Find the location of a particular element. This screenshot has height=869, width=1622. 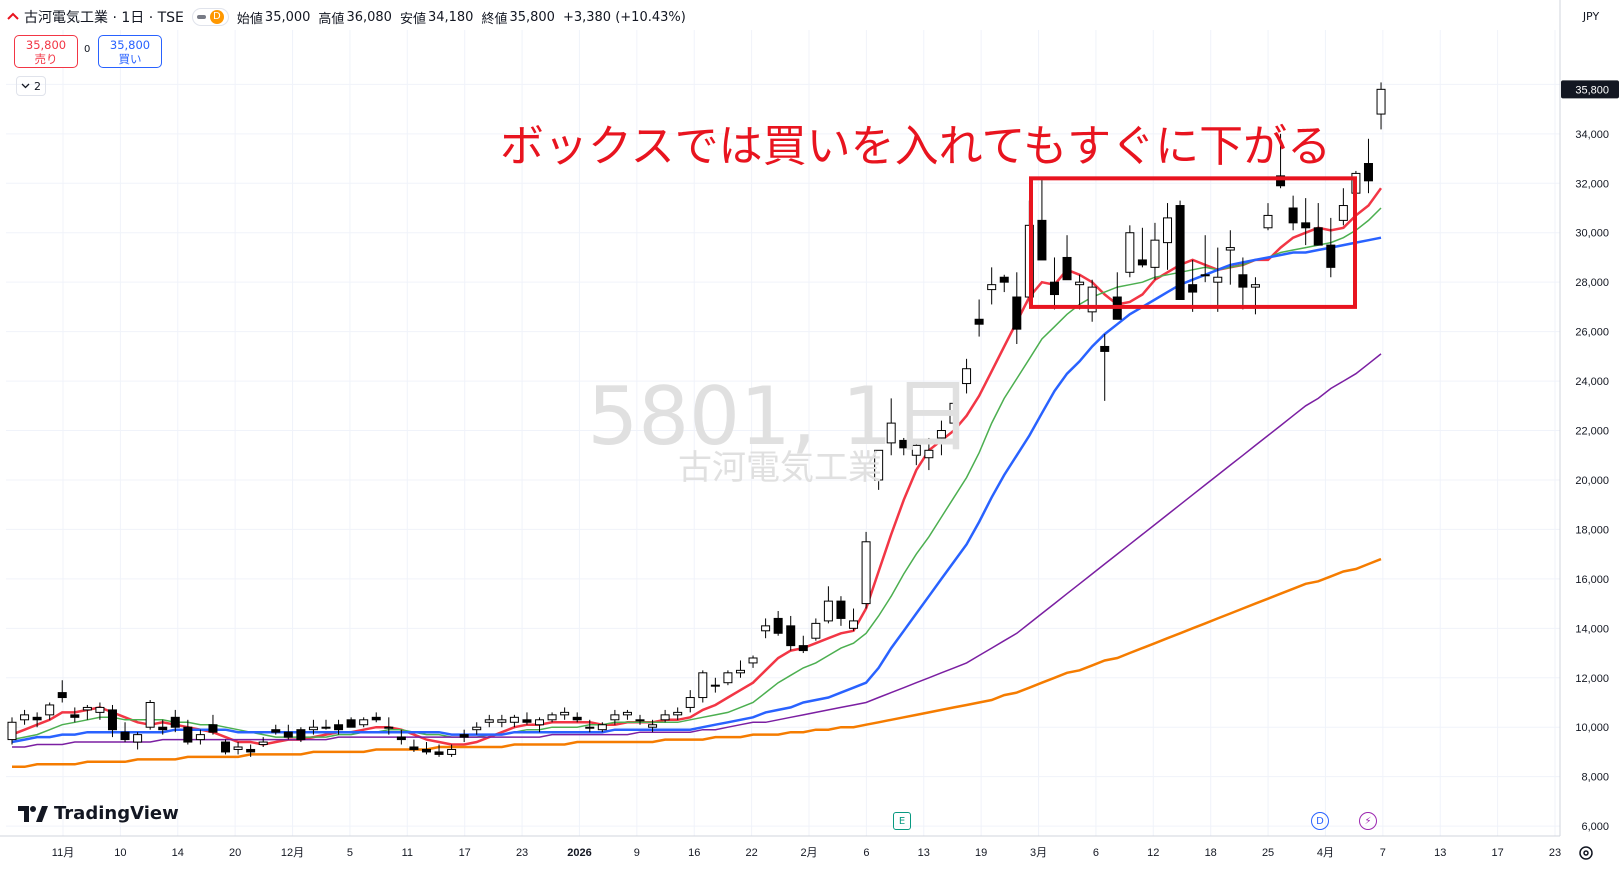

gear-icon is located at coordinates (1586, 853).